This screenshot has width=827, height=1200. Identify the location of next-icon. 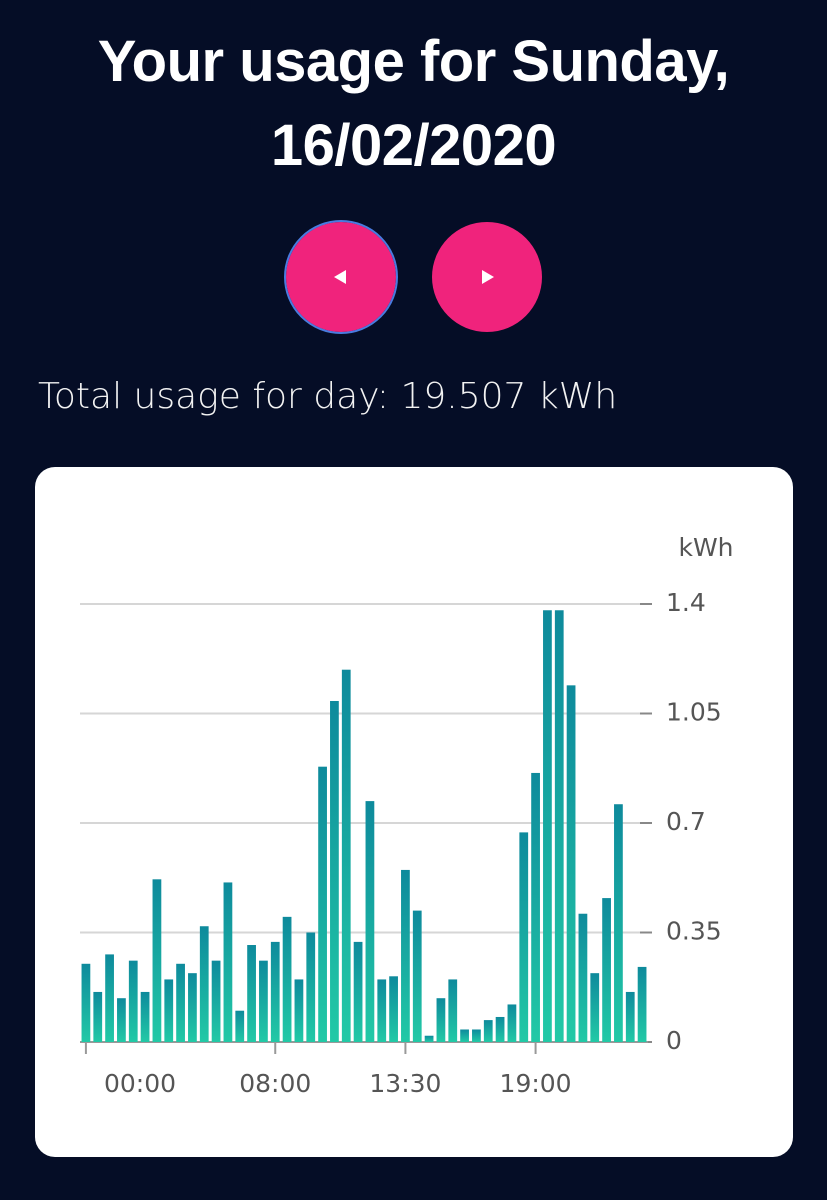
(488, 277).